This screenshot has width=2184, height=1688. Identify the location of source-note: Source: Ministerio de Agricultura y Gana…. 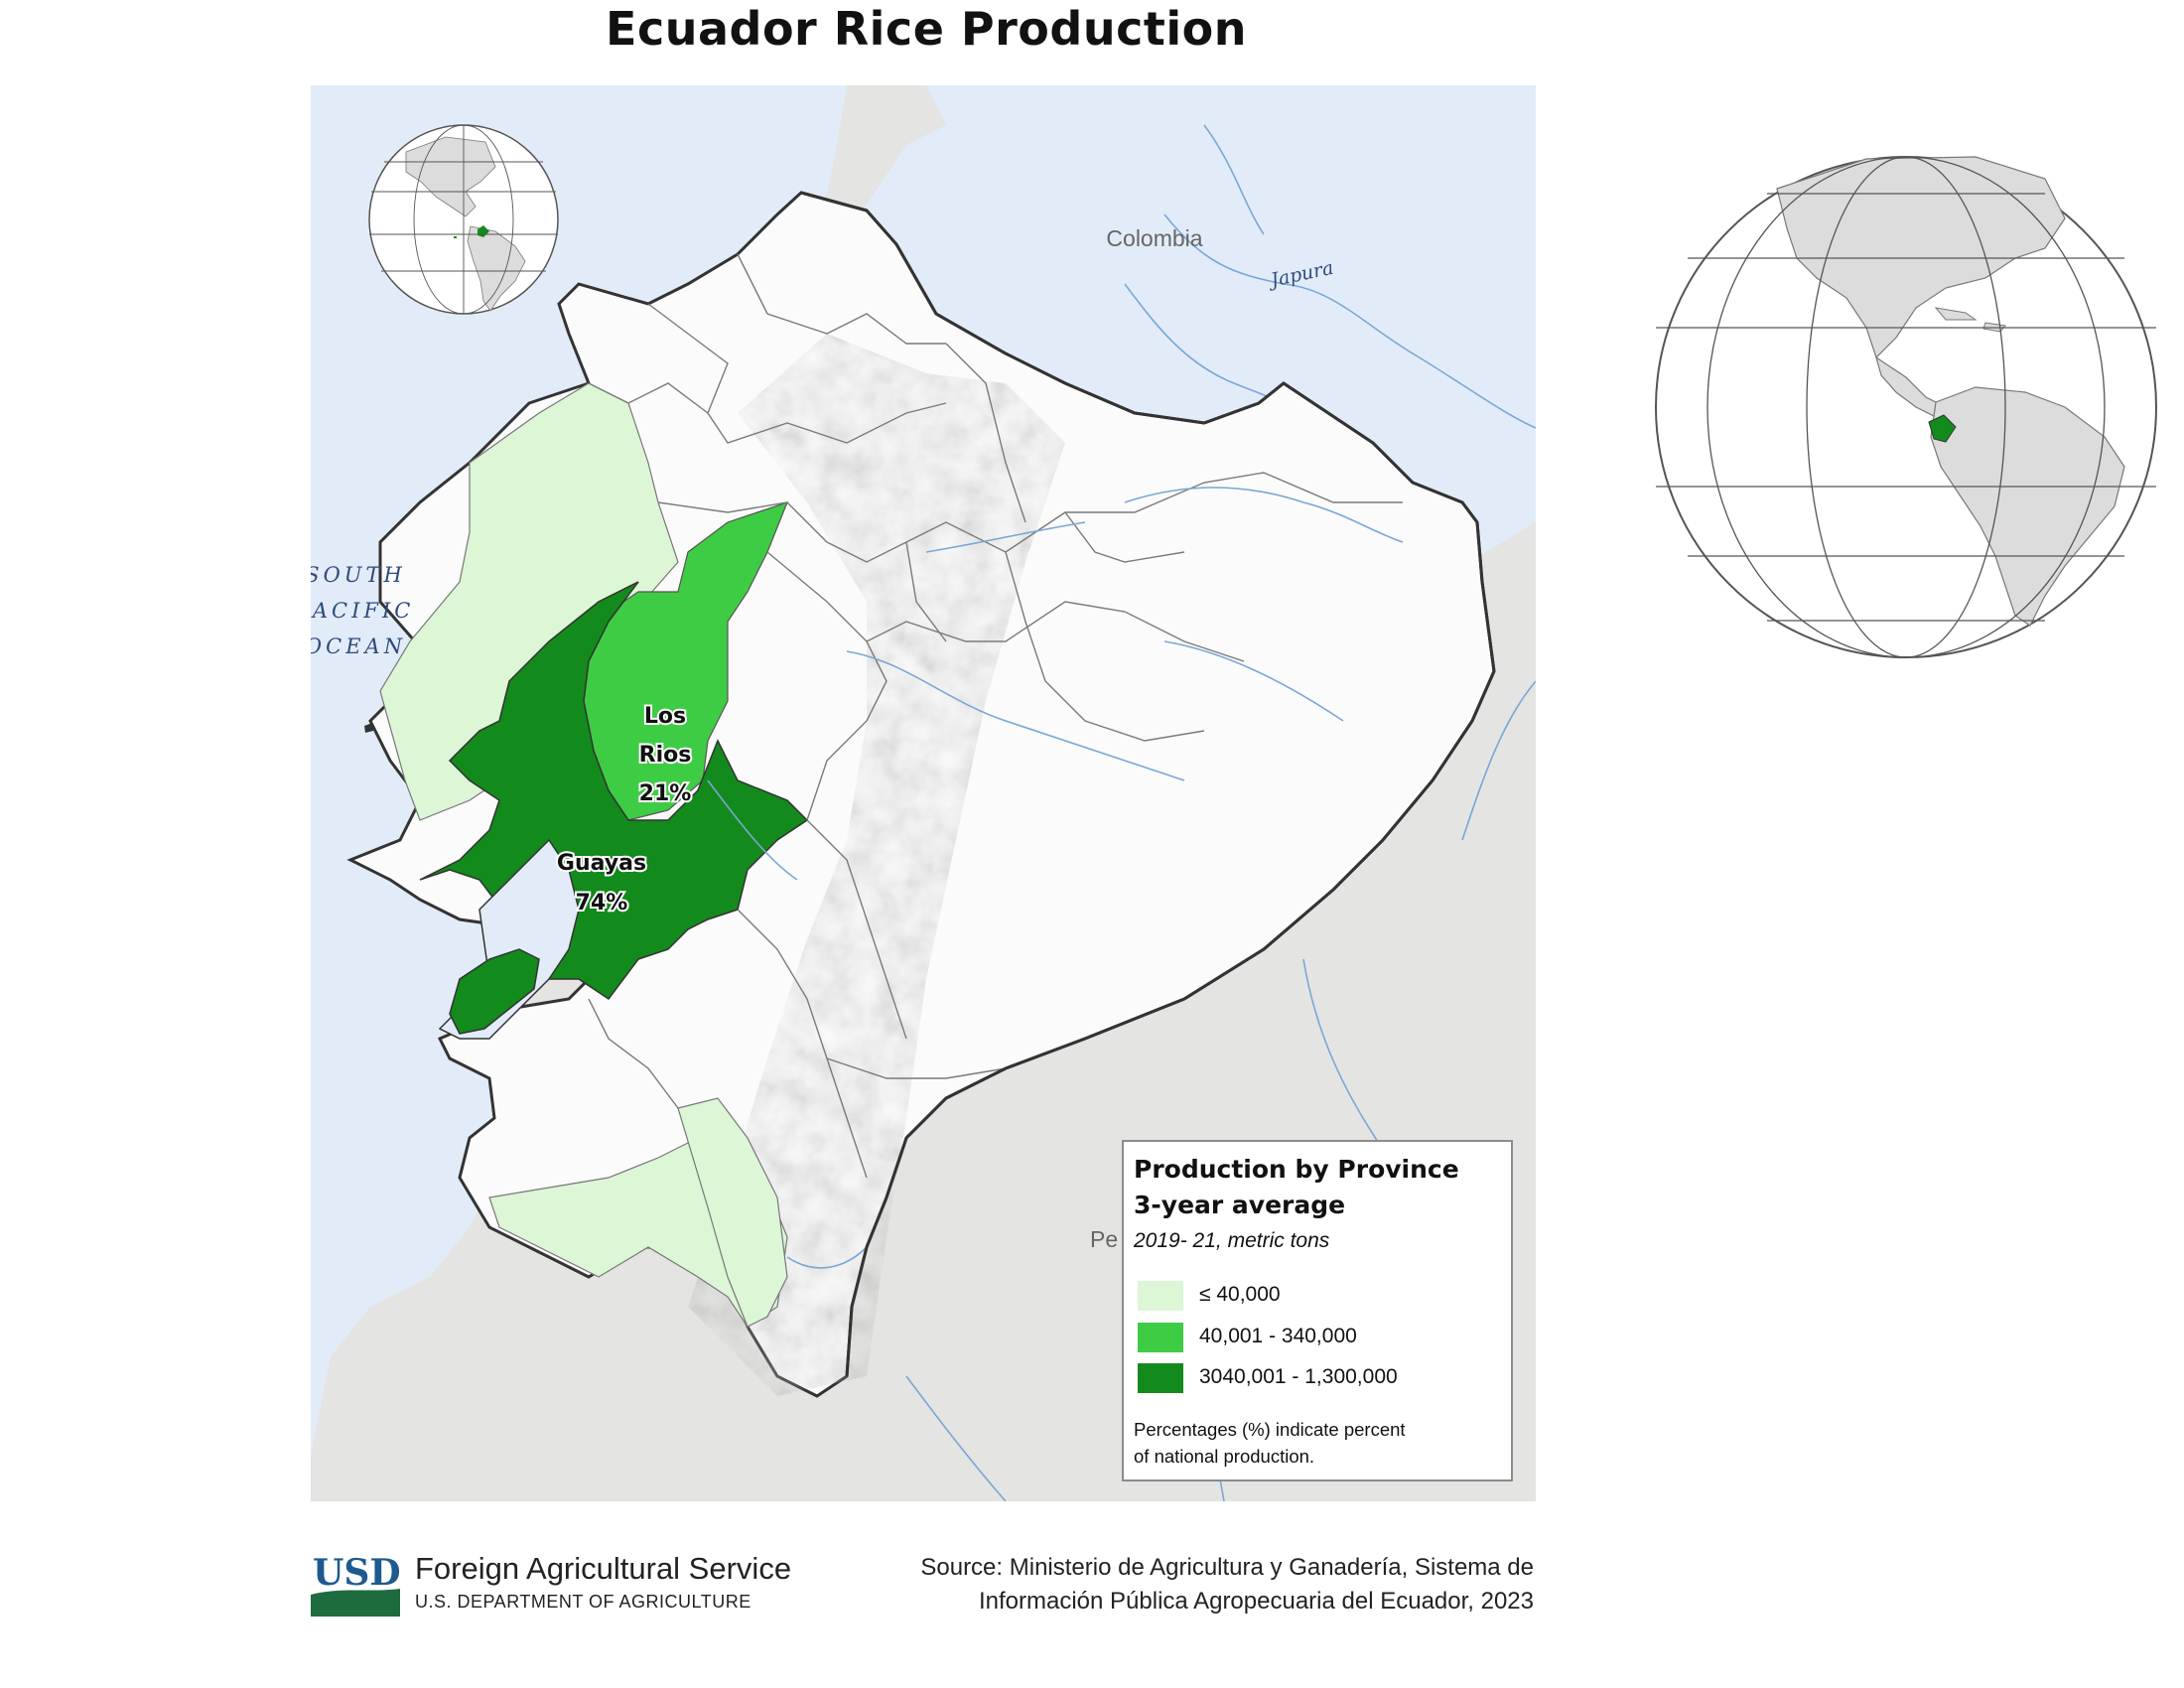
(1186, 1584).